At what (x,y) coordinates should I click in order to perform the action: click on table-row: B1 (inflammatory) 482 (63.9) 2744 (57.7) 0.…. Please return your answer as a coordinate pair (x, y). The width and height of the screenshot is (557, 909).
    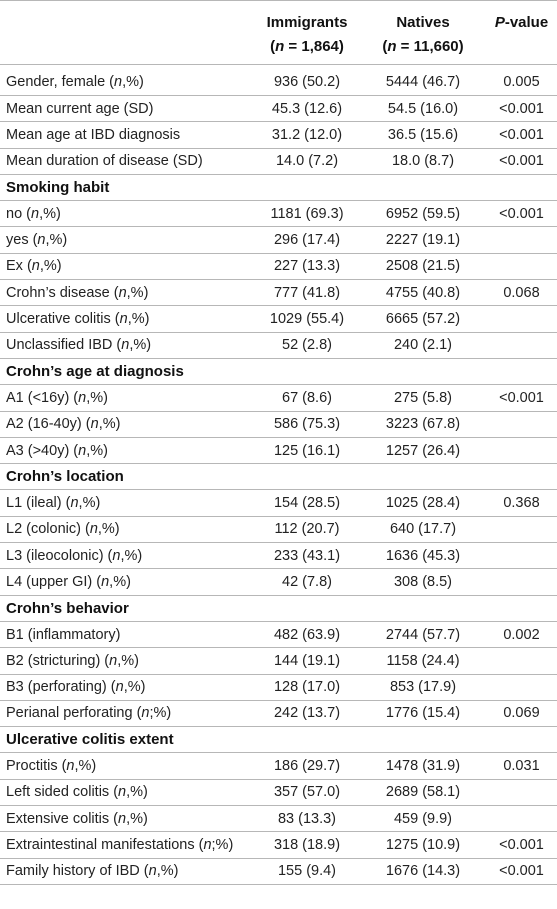
    Looking at the image, I should click on (278, 634).